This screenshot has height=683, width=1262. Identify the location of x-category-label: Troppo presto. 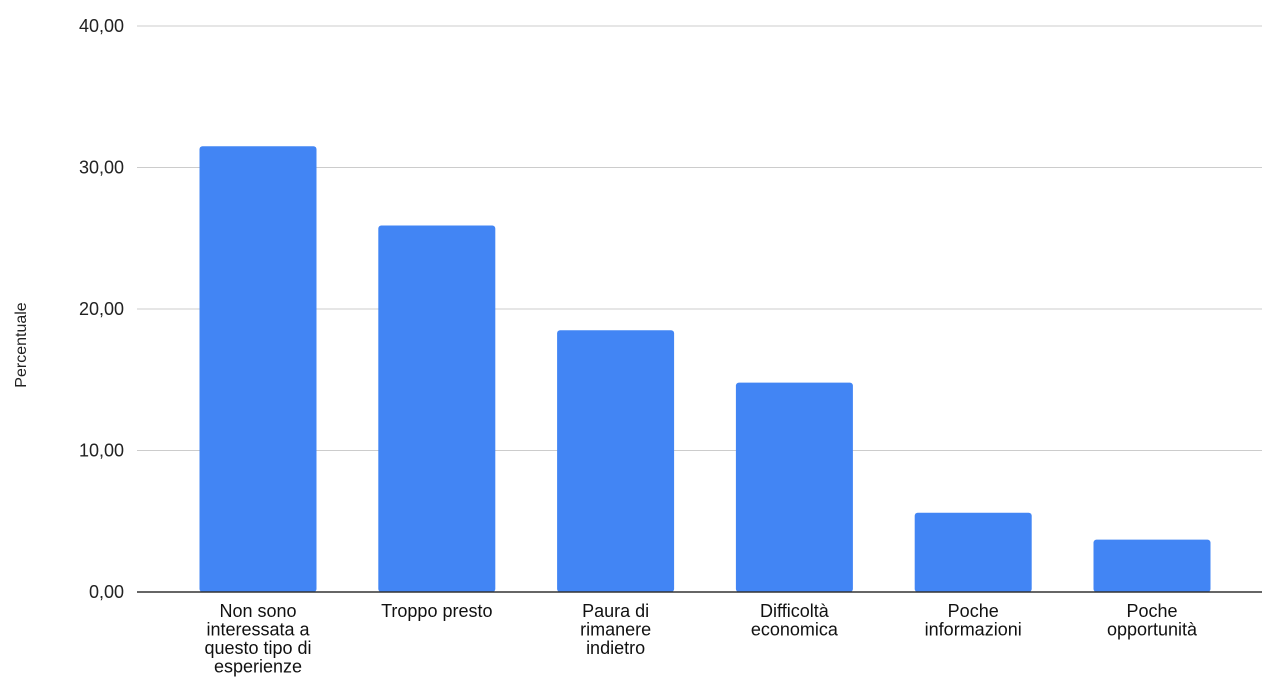
(436, 611).